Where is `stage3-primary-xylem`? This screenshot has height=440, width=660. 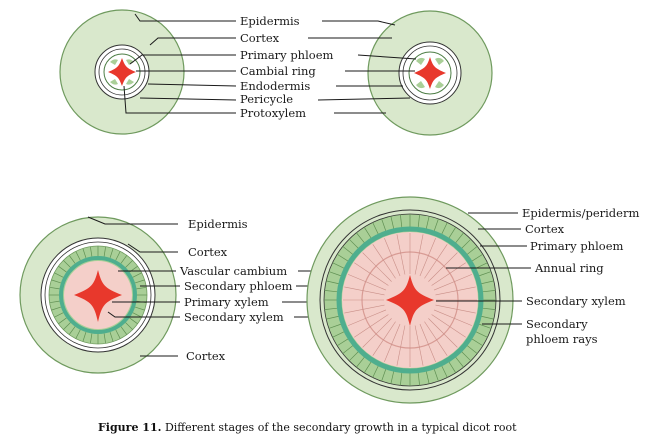 stage3-primary-xylem is located at coordinates (98, 296).